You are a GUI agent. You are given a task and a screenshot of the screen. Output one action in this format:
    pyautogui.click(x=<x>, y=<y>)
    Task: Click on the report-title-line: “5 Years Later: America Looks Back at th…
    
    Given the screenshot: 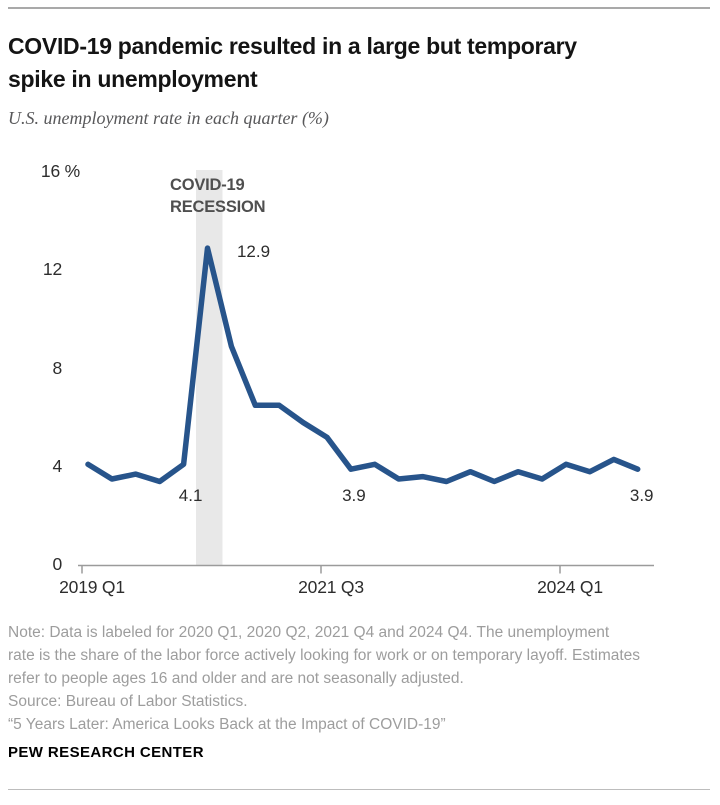 What is the action you would take?
    pyautogui.click(x=227, y=724)
    